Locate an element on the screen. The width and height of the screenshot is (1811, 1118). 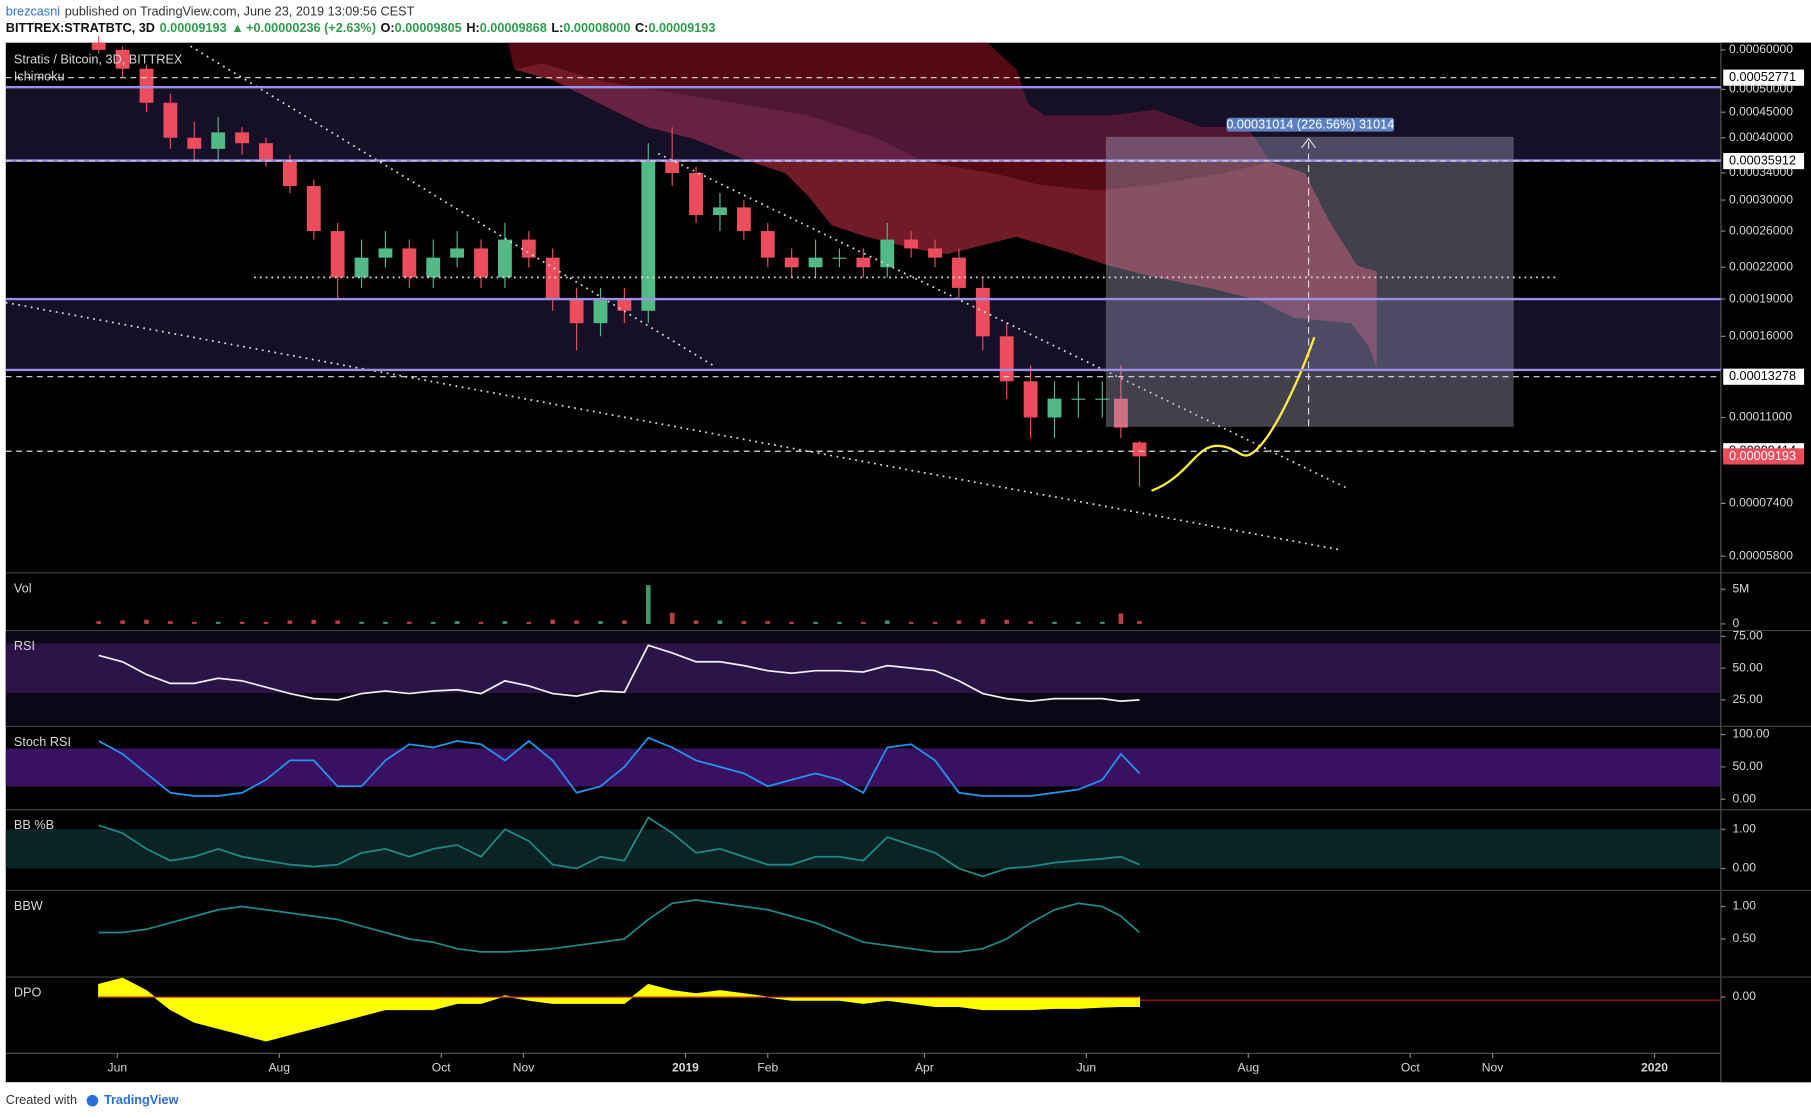
y-tick-label: 0.00005800 is located at coordinates (1761, 555).